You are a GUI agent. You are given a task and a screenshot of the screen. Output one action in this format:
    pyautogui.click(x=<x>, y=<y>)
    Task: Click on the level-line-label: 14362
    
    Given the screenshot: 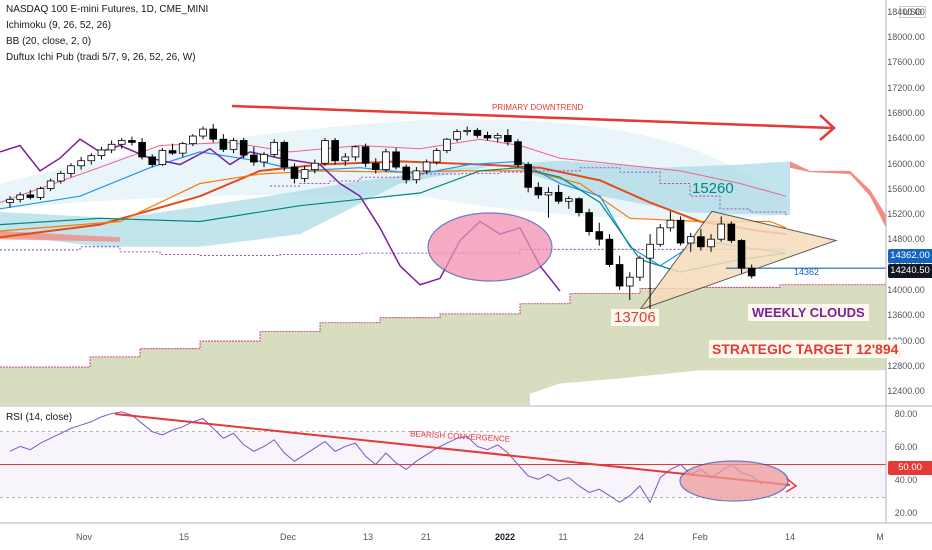 What is the action you would take?
    pyautogui.click(x=807, y=272)
    